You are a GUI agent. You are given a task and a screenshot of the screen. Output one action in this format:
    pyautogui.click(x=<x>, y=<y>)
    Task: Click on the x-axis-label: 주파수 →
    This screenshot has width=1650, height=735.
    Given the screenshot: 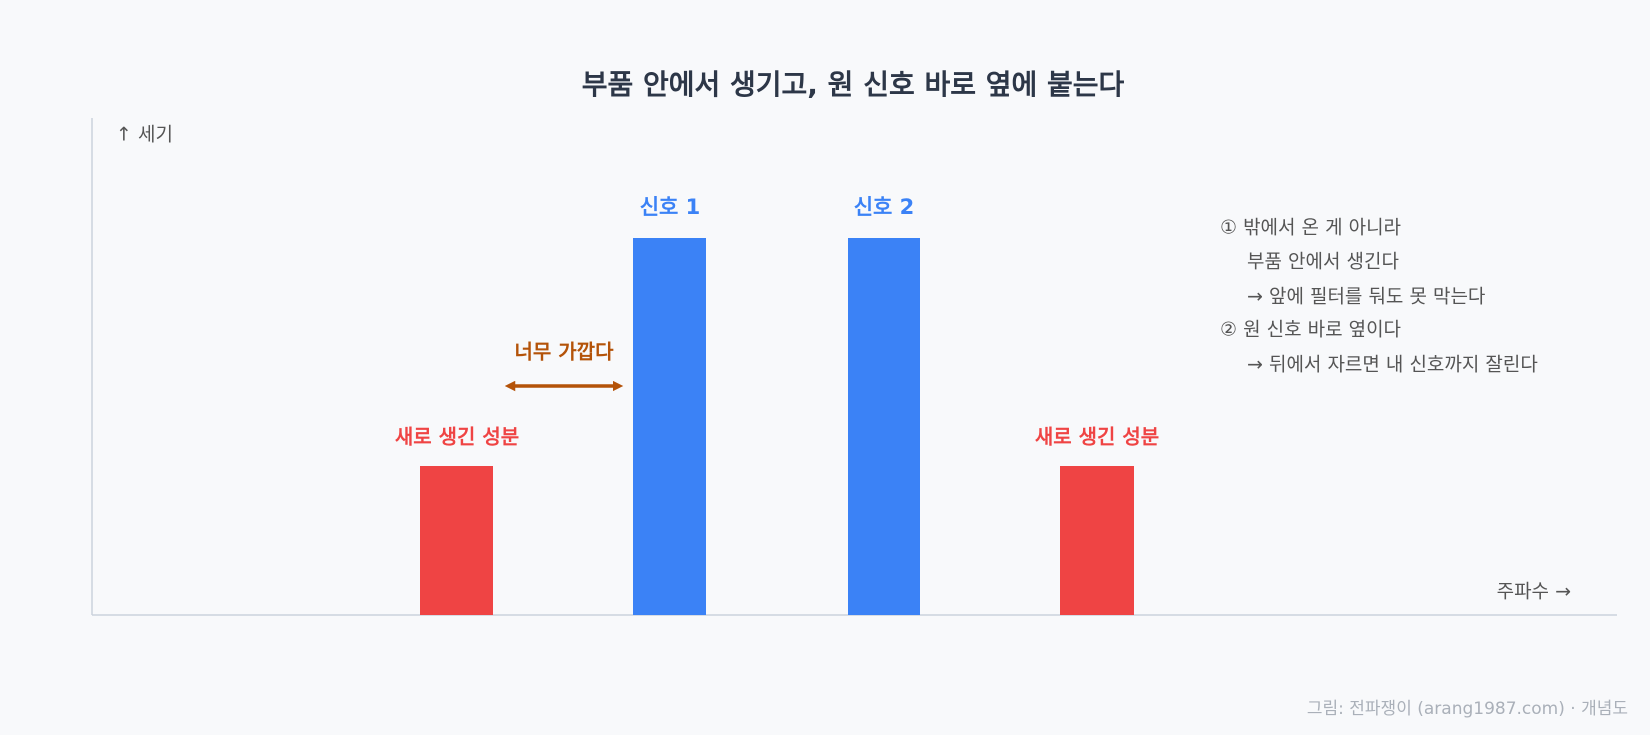 What is the action you would take?
    pyautogui.click(x=1534, y=592)
    